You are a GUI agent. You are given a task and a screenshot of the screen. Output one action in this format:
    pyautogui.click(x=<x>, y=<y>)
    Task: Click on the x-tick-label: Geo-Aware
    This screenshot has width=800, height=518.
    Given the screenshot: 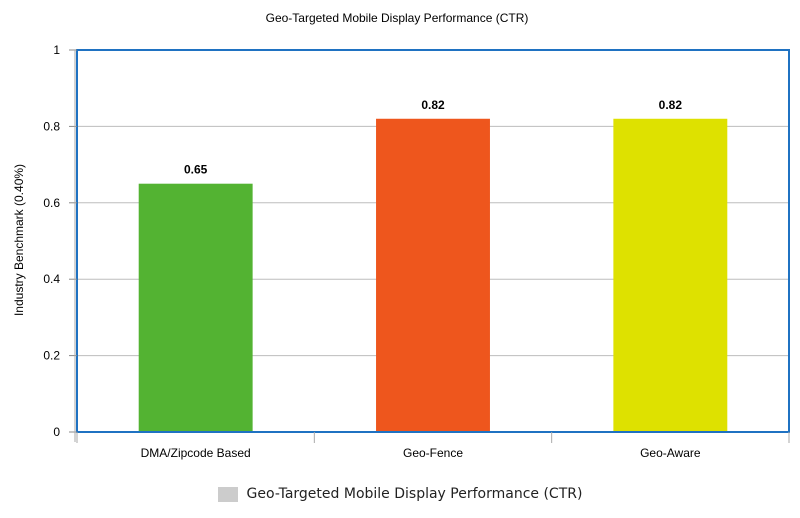 What is the action you would take?
    pyautogui.click(x=670, y=453)
    